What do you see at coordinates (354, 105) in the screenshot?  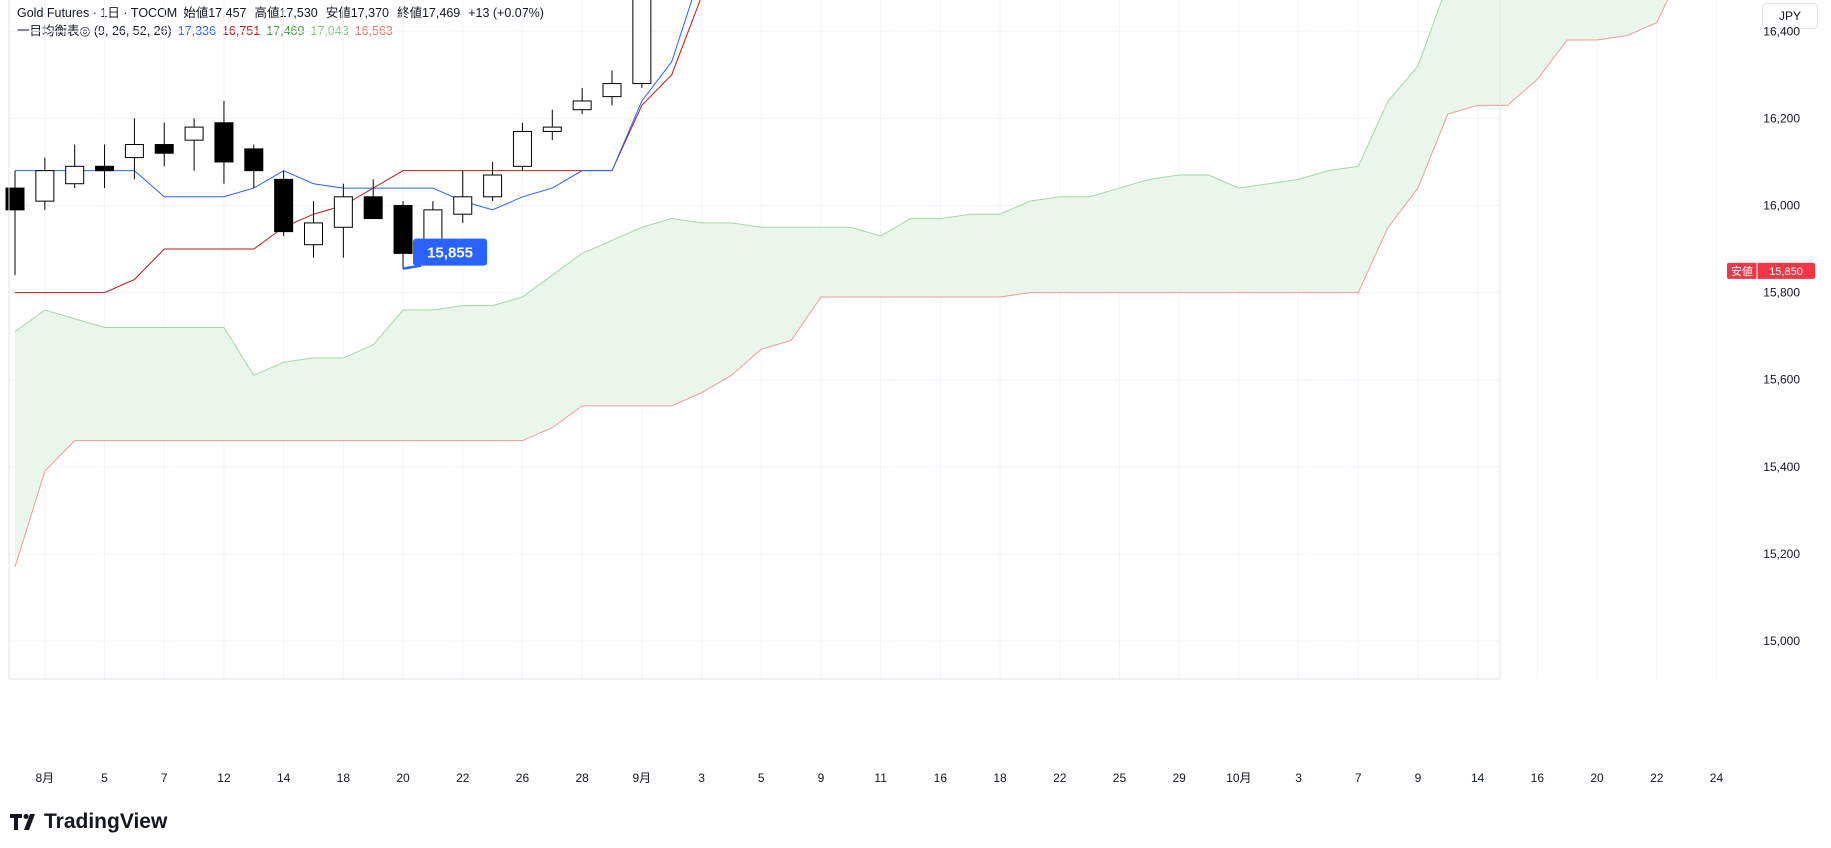 I see `tenkan-sen-line` at bounding box center [354, 105].